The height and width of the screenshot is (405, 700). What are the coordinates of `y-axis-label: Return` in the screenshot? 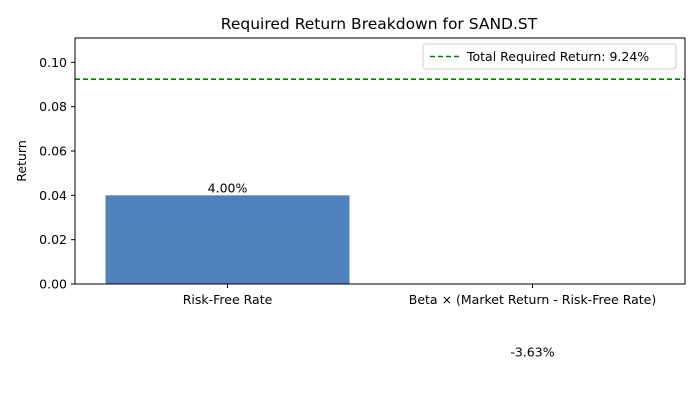 It's located at (21, 160).